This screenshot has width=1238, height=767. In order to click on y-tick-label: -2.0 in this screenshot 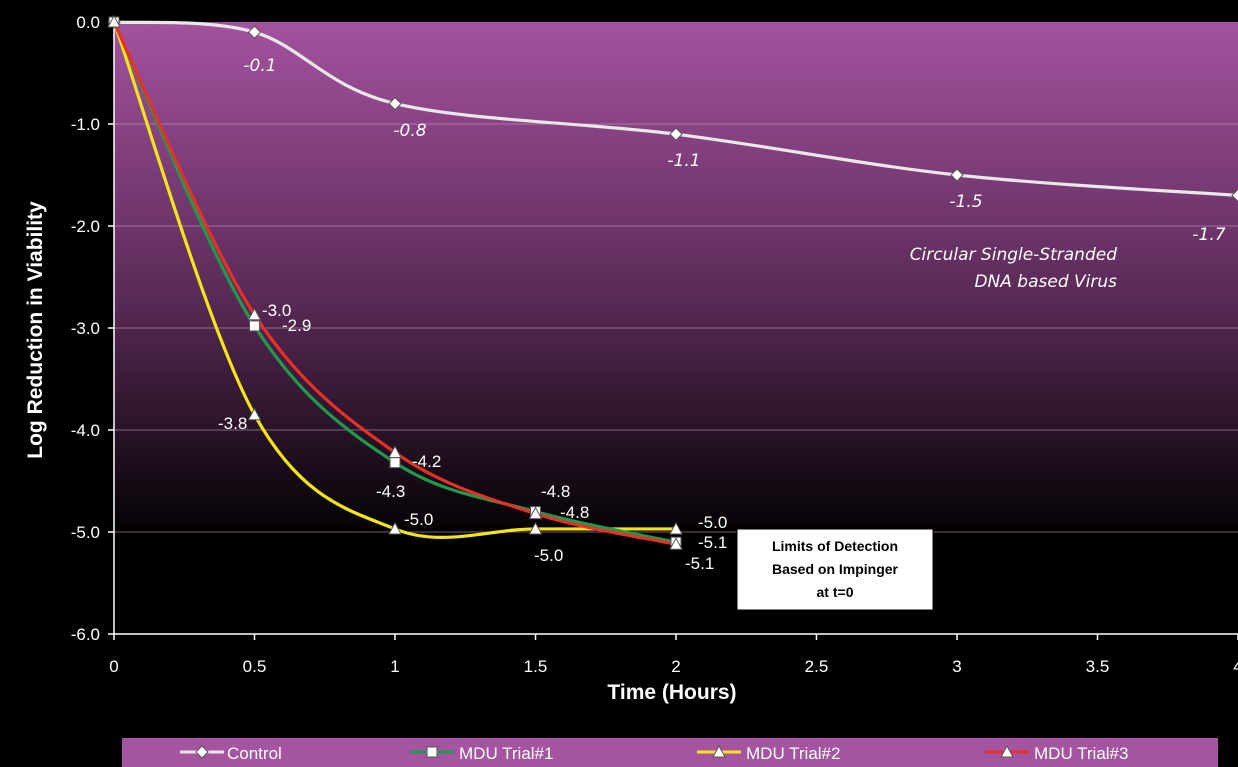, I will do `click(85, 226)`.